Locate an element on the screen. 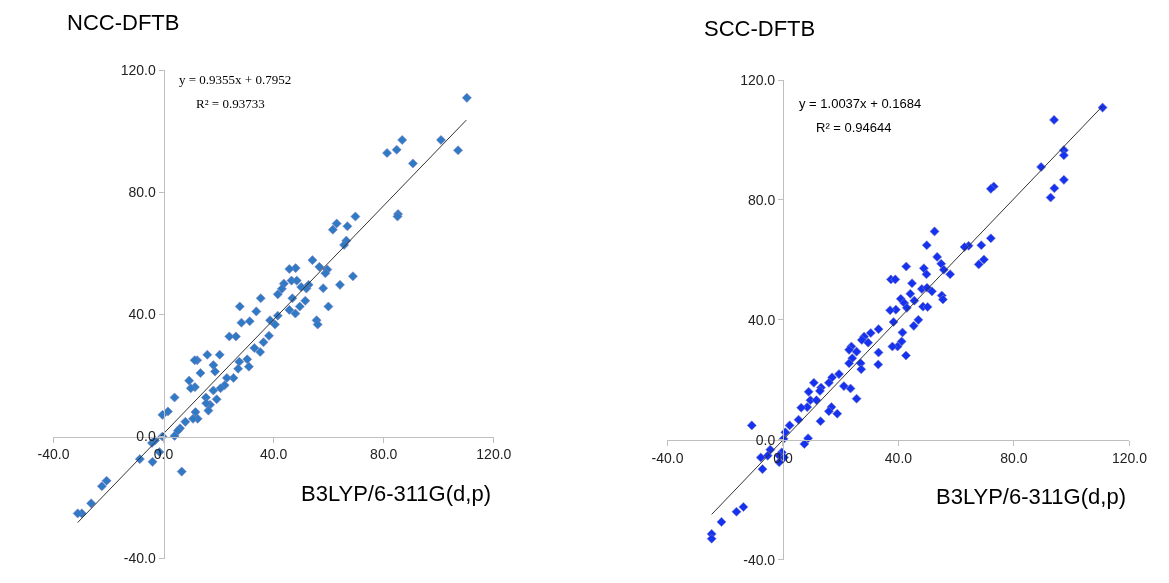  x-tick-label: 0.0 is located at coordinates (163, 454).